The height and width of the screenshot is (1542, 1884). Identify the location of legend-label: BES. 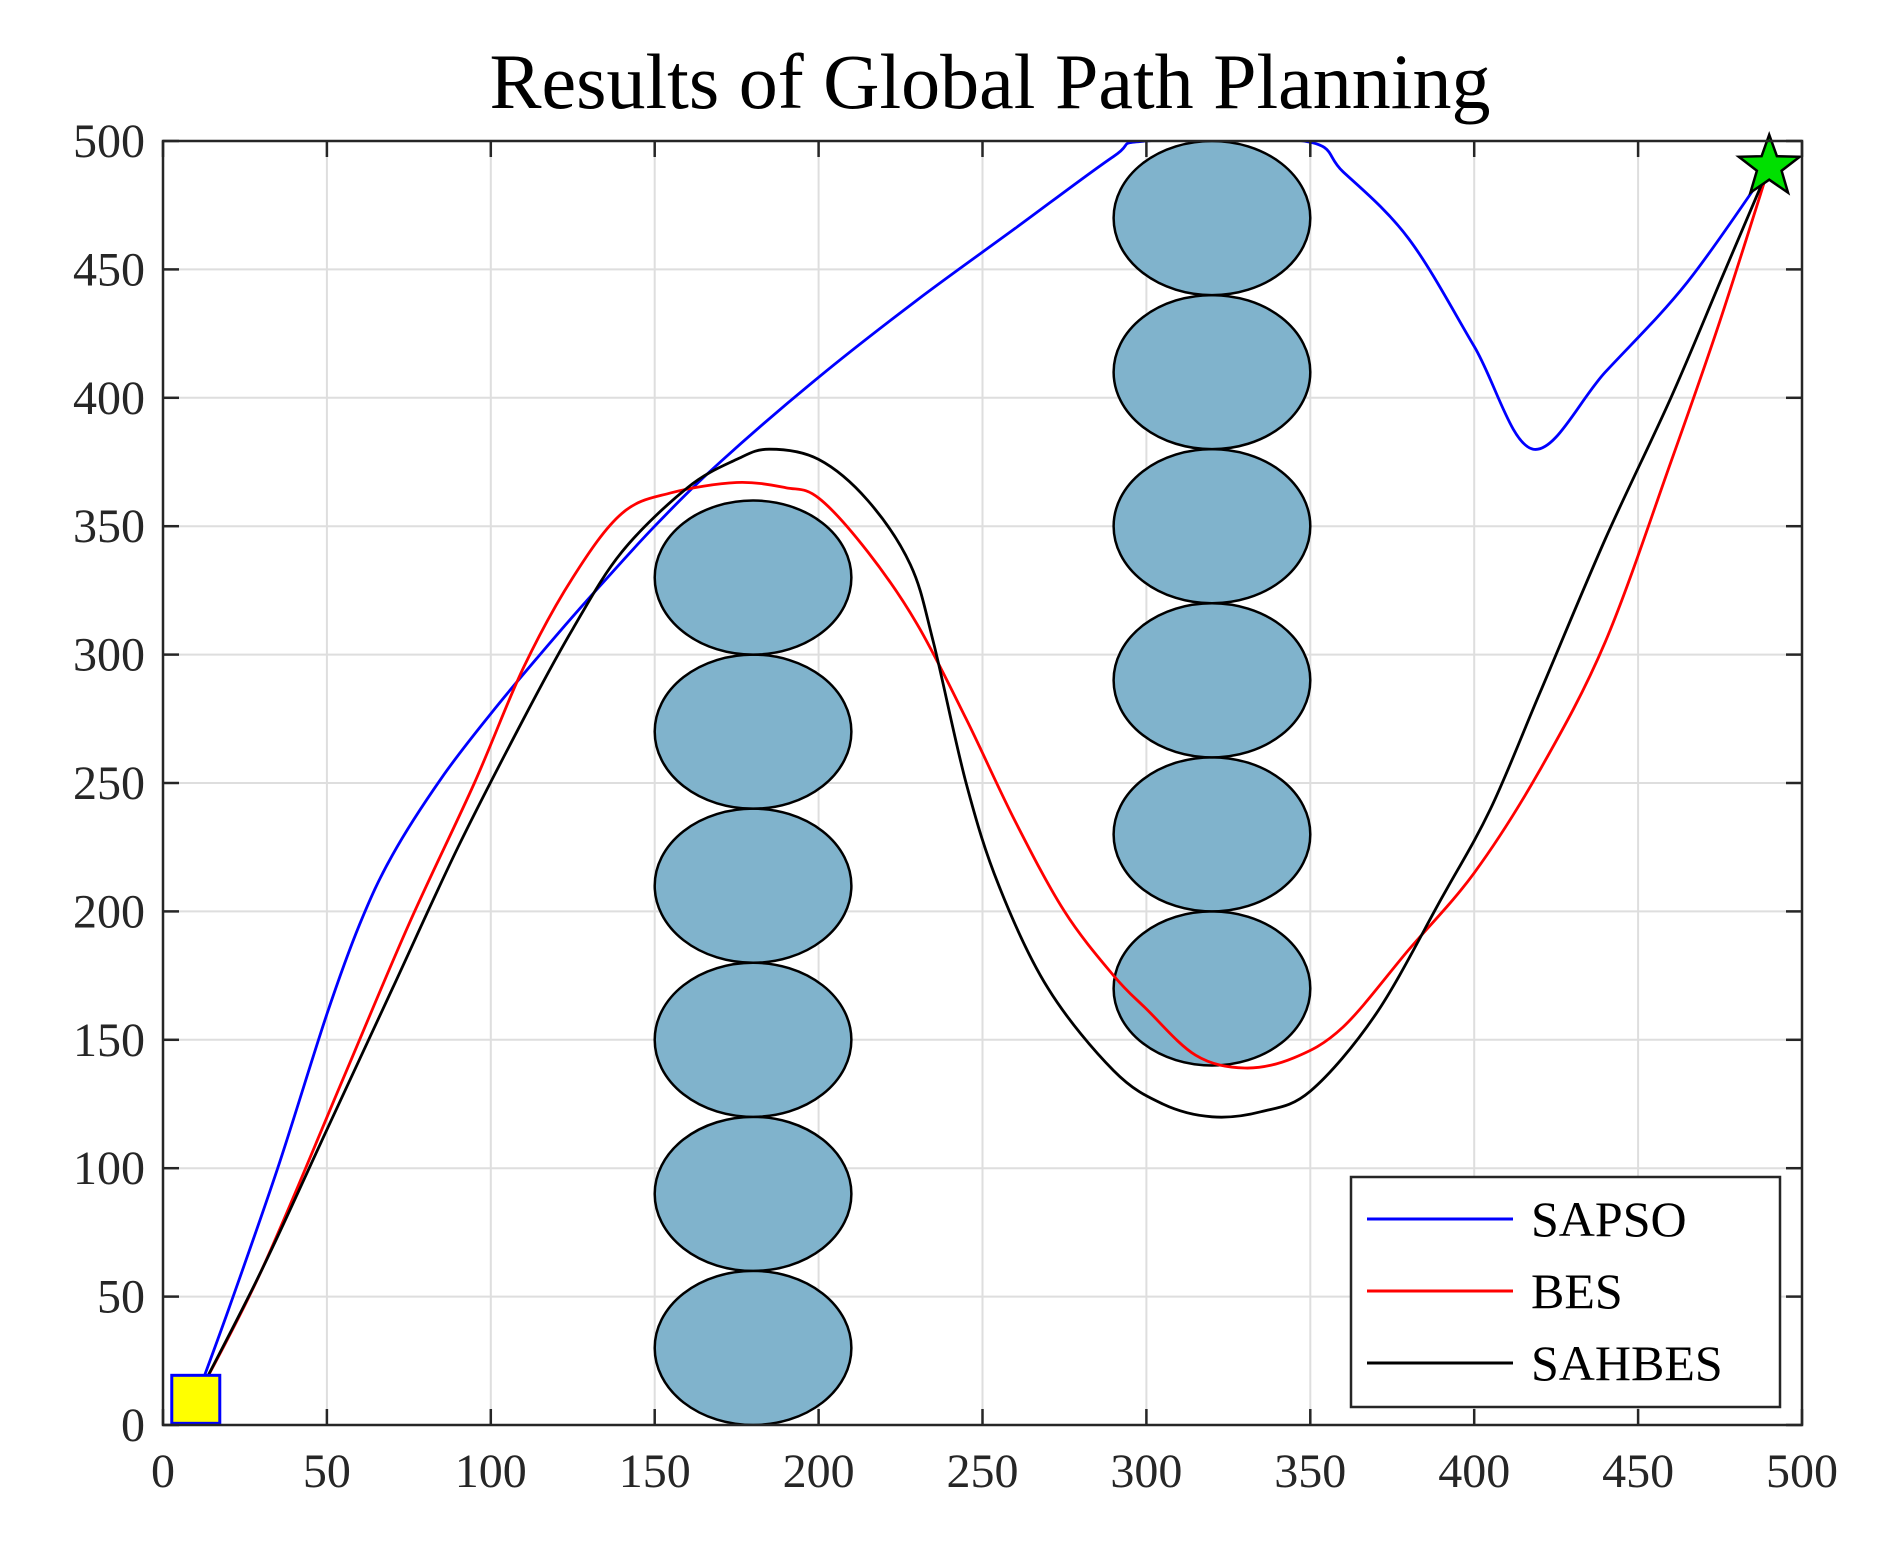
(1577, 1291).